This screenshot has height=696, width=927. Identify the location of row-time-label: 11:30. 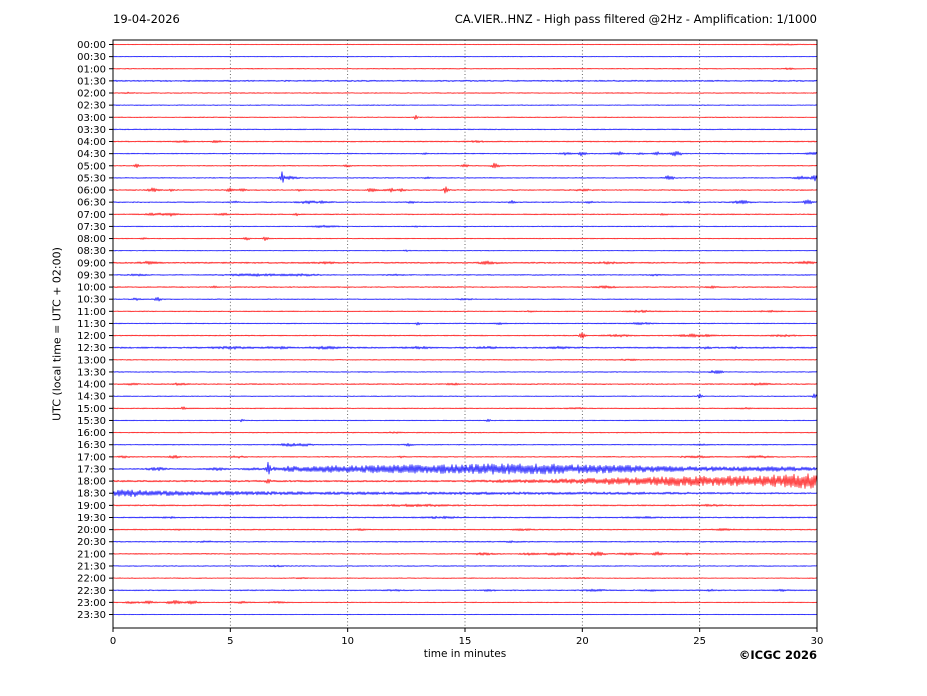
(91, 324).